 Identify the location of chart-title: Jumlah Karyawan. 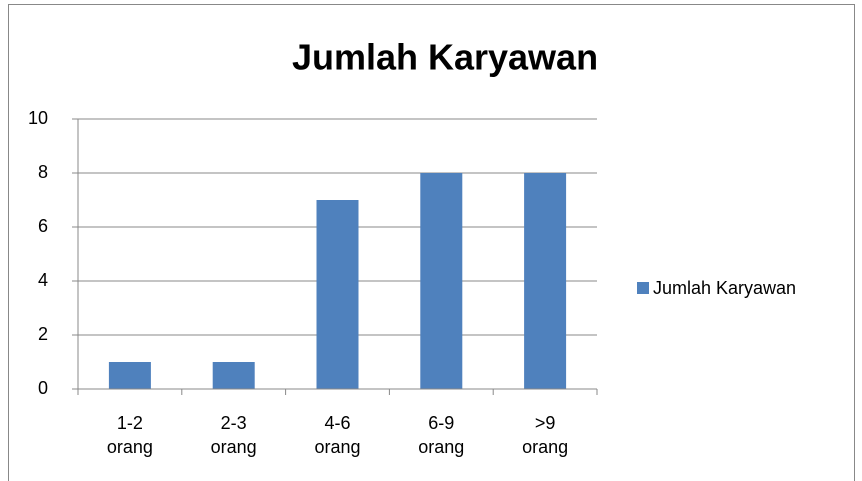
(445, 57).